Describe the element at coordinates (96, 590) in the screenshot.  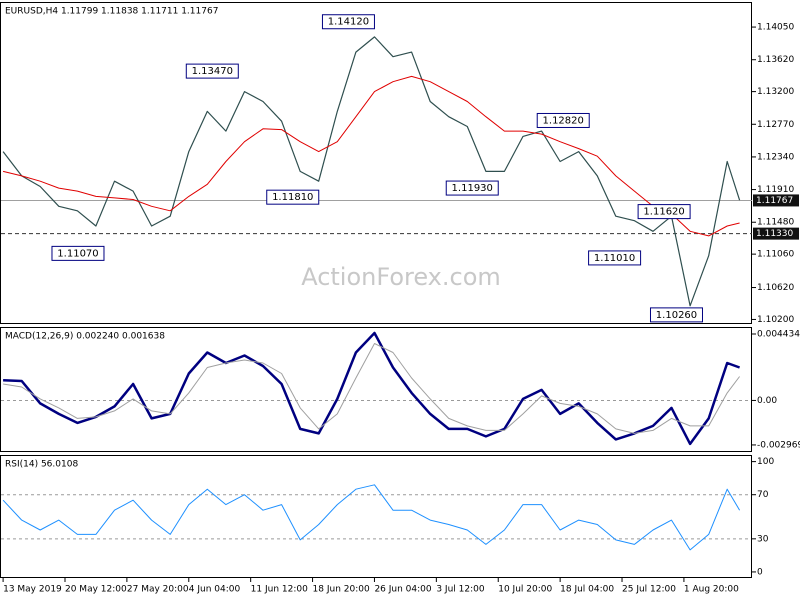
I see `x-tick-label: 20 May 12:00` at that location.